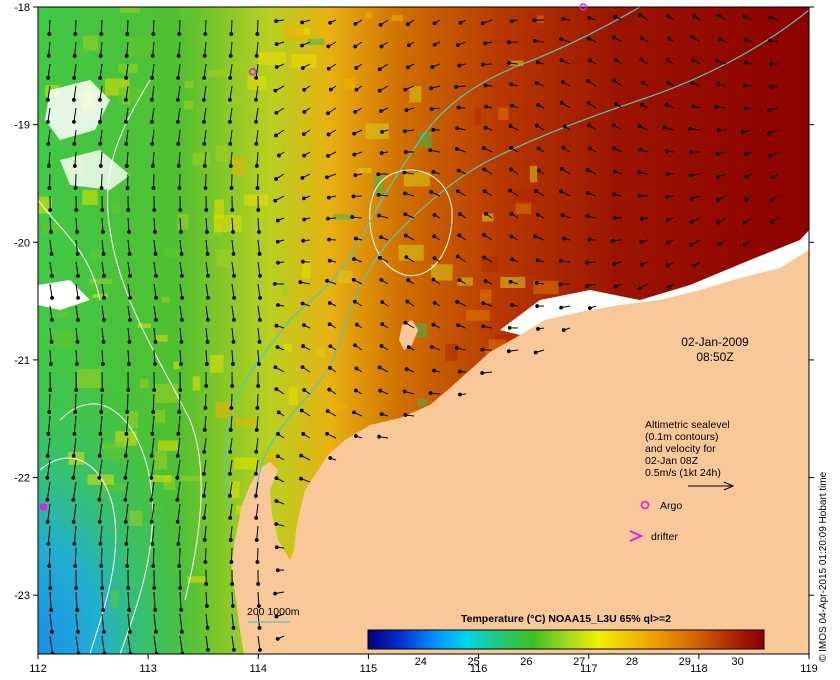  Describe the element at coordinates (579, 662) in the screenshot. I see `colorbar-tick-label: 27` at that location.